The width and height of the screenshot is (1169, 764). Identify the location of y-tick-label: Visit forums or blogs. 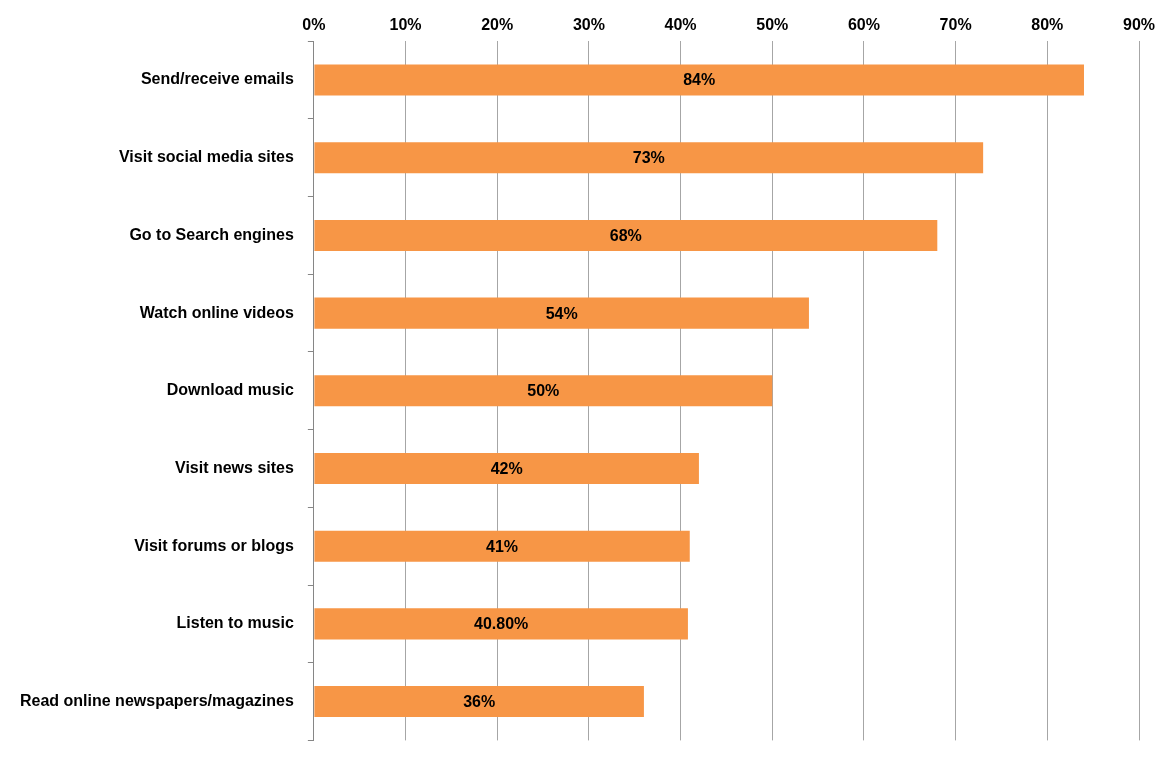
(214, 545).